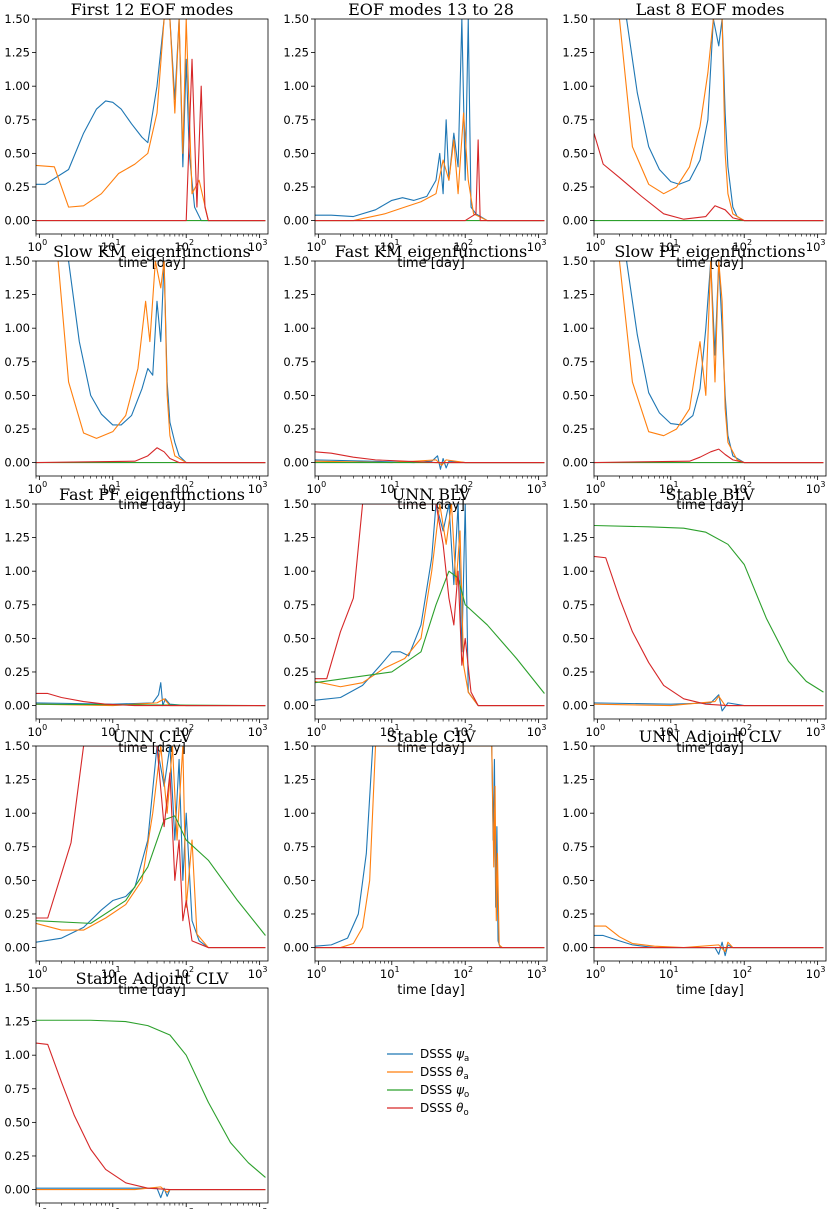  What do you see at coordinates (710, 494) in the screenshot?
I see `subplot-title: Stable BLV` at bounding box center [710, 494].